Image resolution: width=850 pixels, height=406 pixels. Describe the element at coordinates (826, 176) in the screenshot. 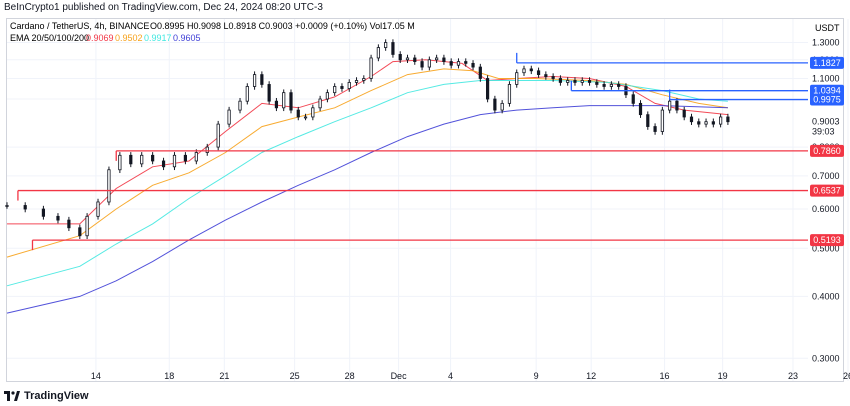

I see `y-tick-label-4: 0.7000` at that location.